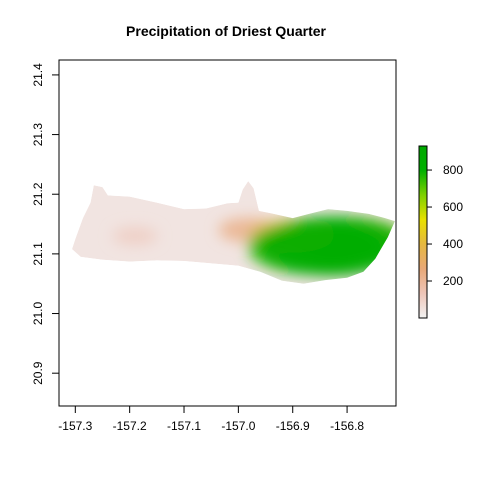 The height and width of the screenshot is (480, 480). I want to click on y-tick-label: 21.3, so click(38, 135).